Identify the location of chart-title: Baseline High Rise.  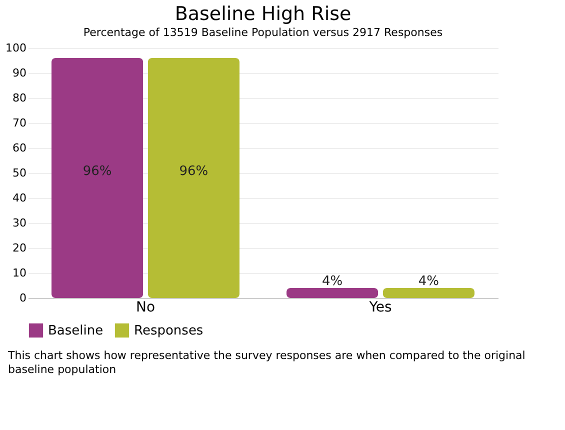
(263, 14).